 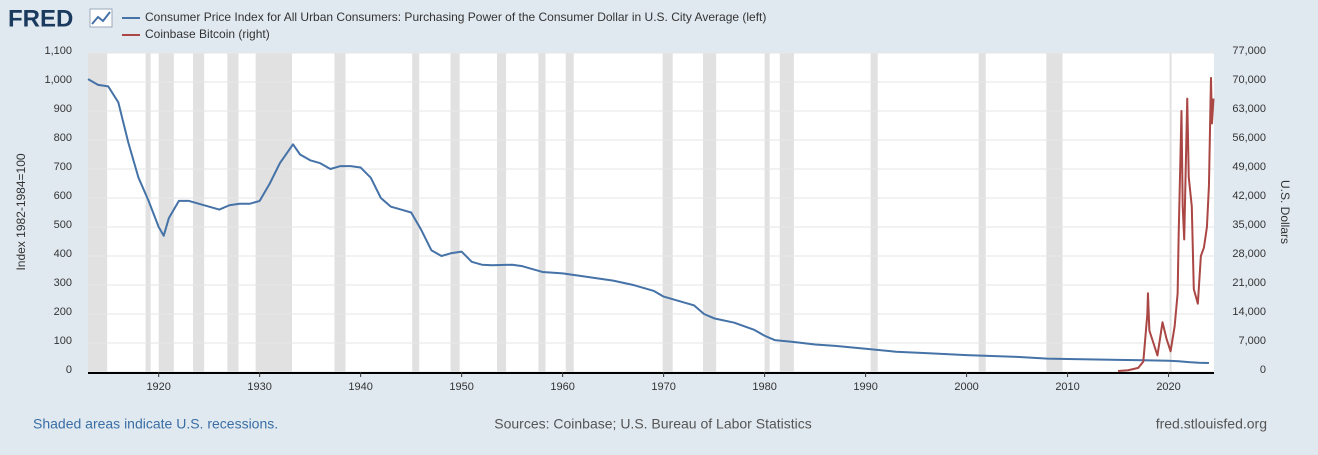 What do you see at coordinates (1249, 138) in the screenshot?
I see `y2-tick-label: 56,000` at bounding box center [1249, 138].